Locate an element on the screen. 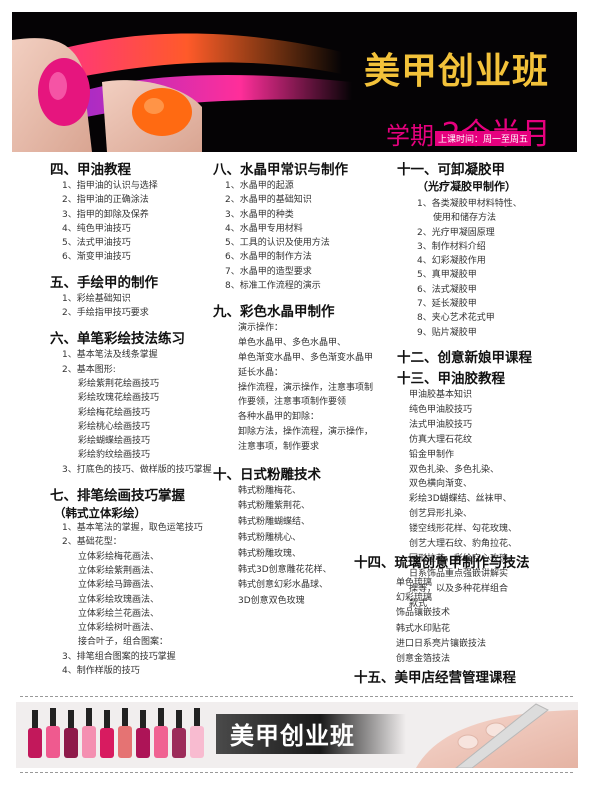  text-line: 幻彩琉璃 is located at coordinates (414, 598).